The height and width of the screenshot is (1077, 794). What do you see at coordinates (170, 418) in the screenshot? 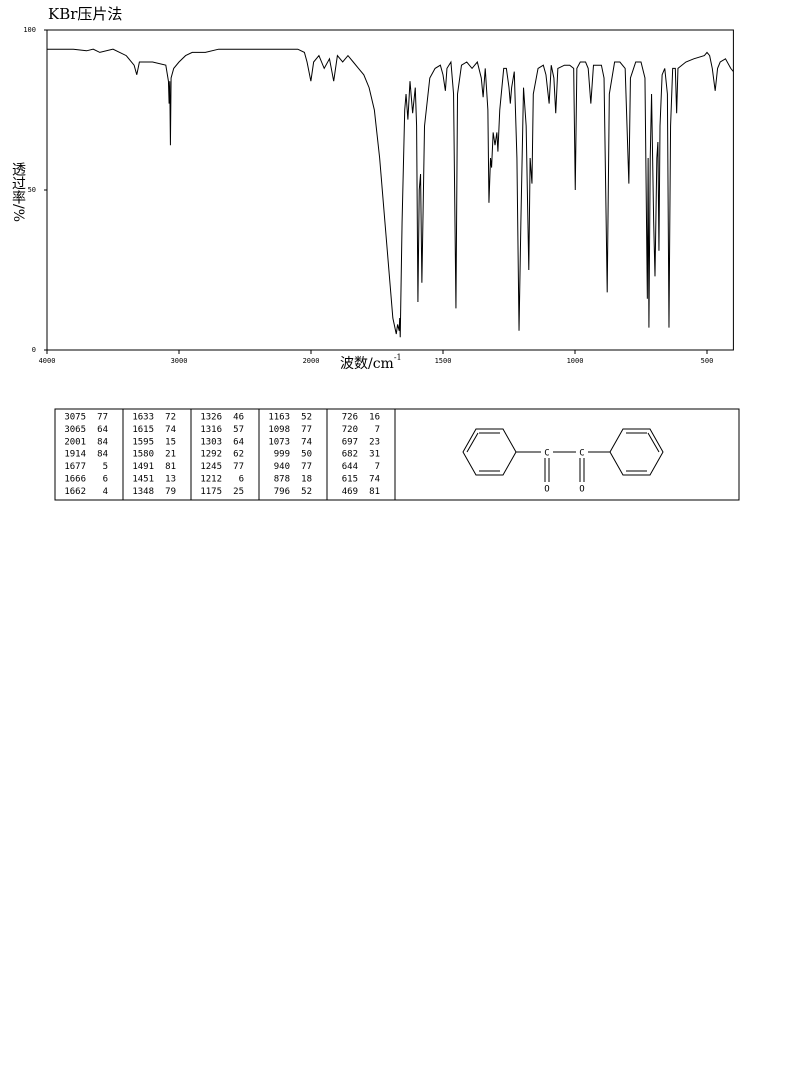
I see `peak-transmittance: 72` at bounding box center [170, 418].